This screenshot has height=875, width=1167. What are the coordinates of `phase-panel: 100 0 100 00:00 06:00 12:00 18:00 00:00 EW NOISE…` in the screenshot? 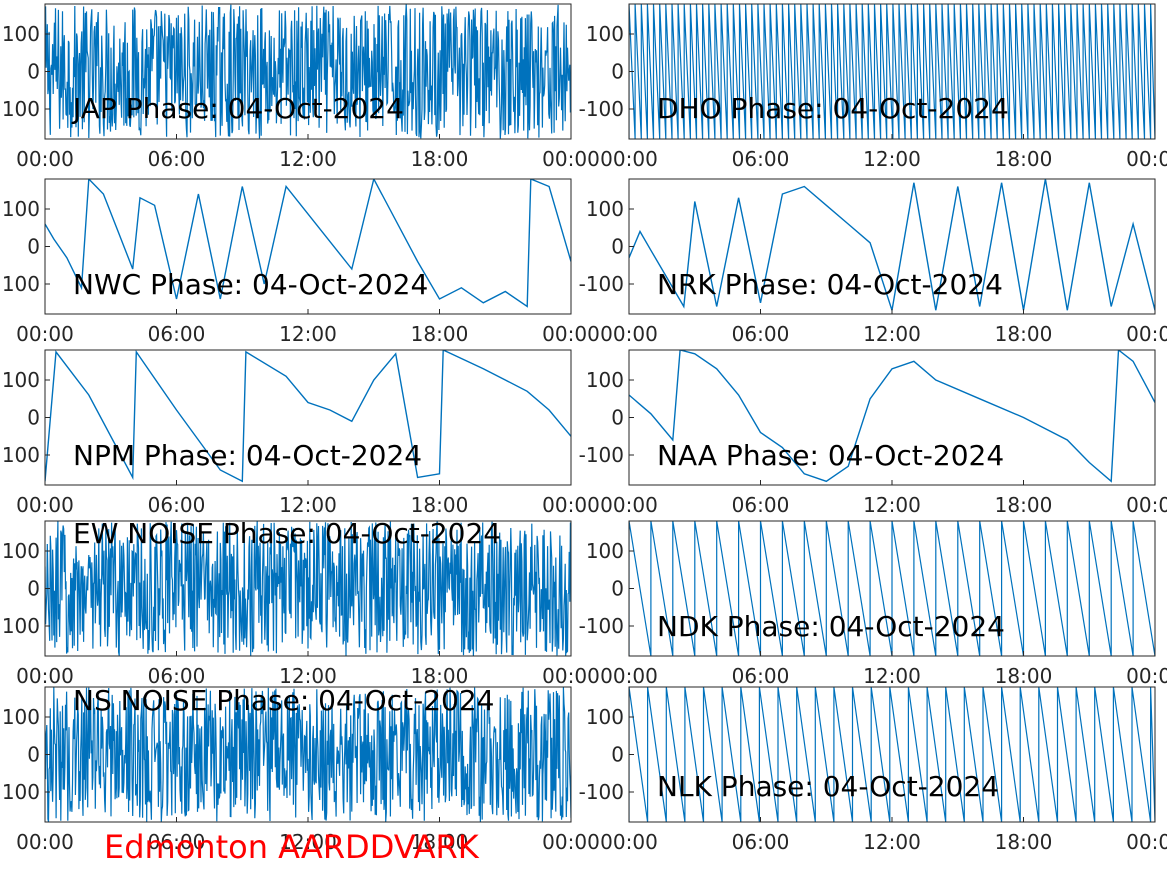 It's located at (301, 602).